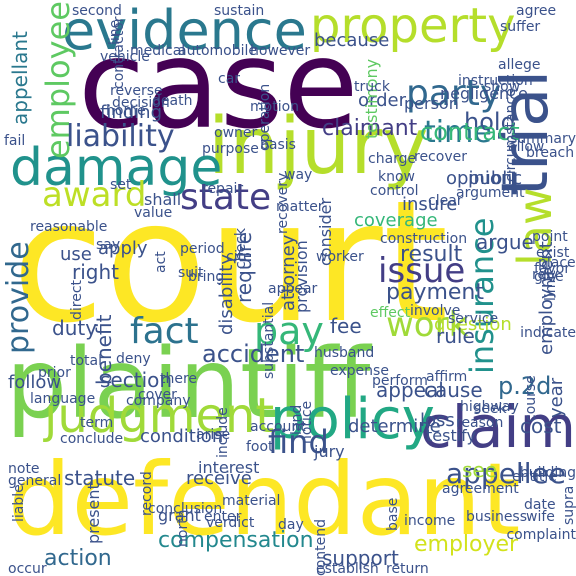 The width and height of the screenshot is (576, 576). Describe the element at coordinates (226, 197) in the screenshot. I see `word-state: state` at that location.